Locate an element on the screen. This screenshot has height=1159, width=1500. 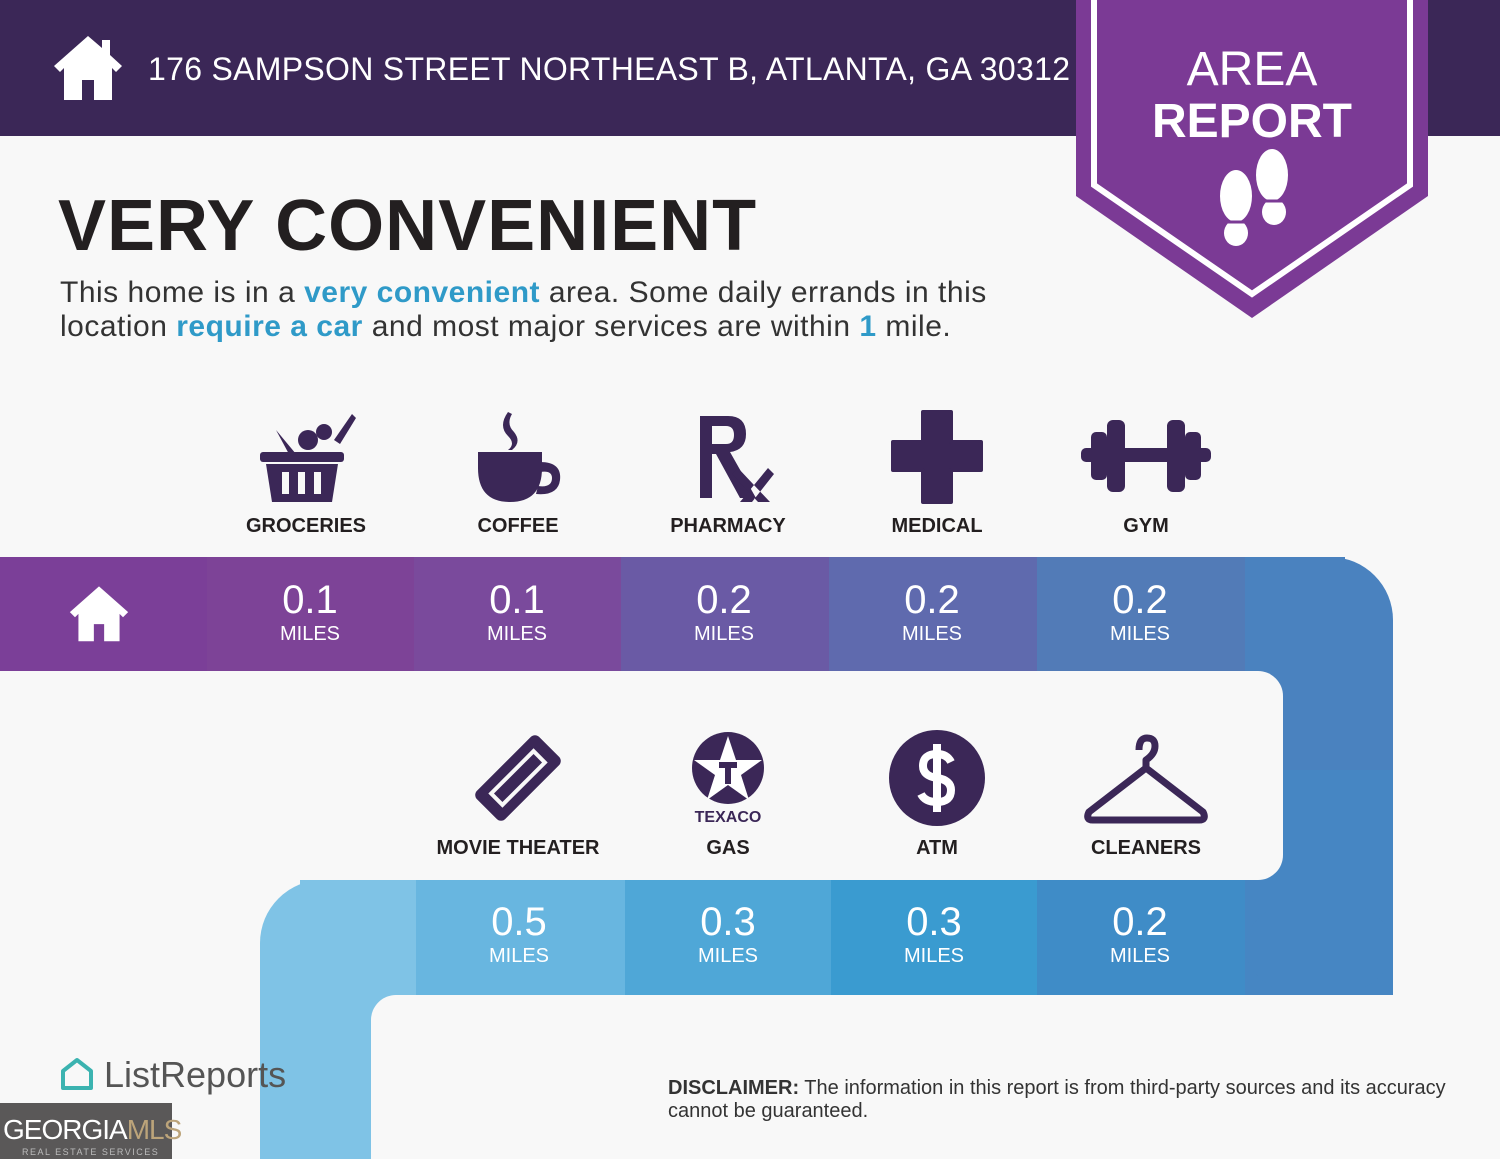
area-report-badge is located at coordinates (1252, 159).